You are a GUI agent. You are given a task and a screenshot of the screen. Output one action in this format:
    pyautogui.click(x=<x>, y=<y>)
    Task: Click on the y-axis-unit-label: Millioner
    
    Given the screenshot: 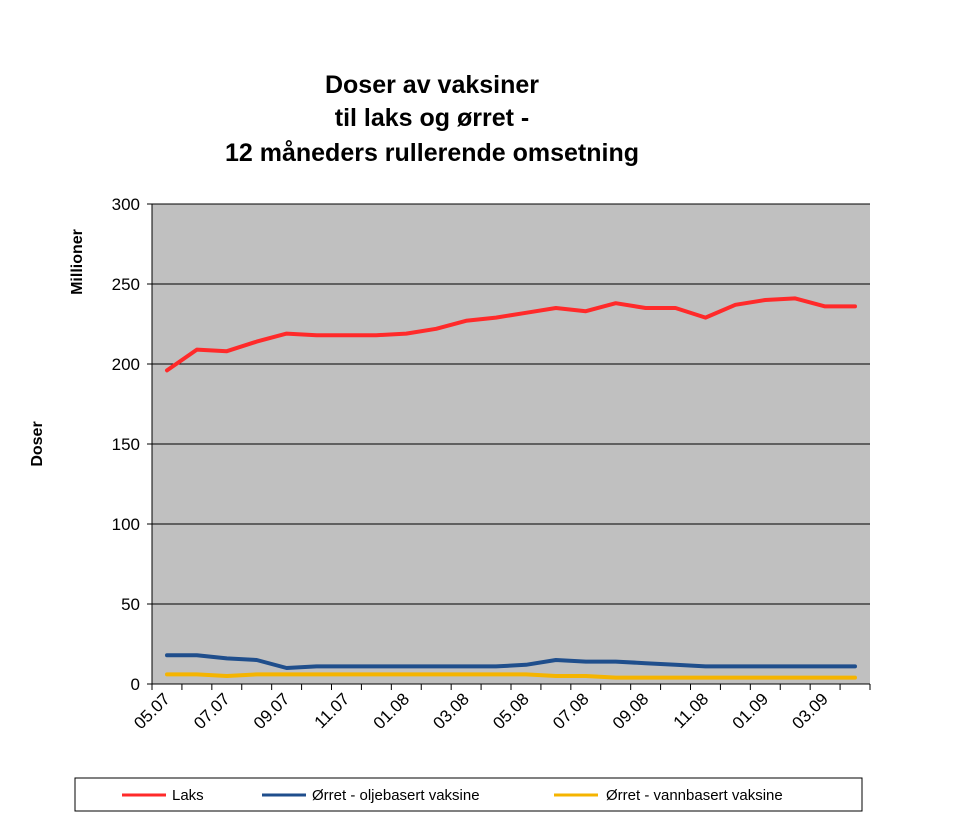 What is the action you would take?
    pyautogui.click(x=77, y=262)
    